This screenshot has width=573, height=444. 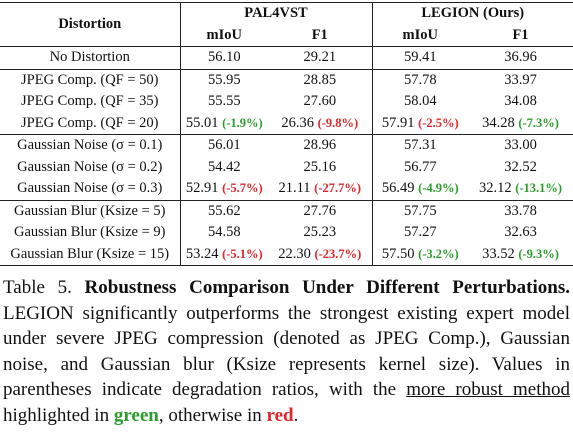 I want to click on cell: 55.55, so click(x=223, y=102).